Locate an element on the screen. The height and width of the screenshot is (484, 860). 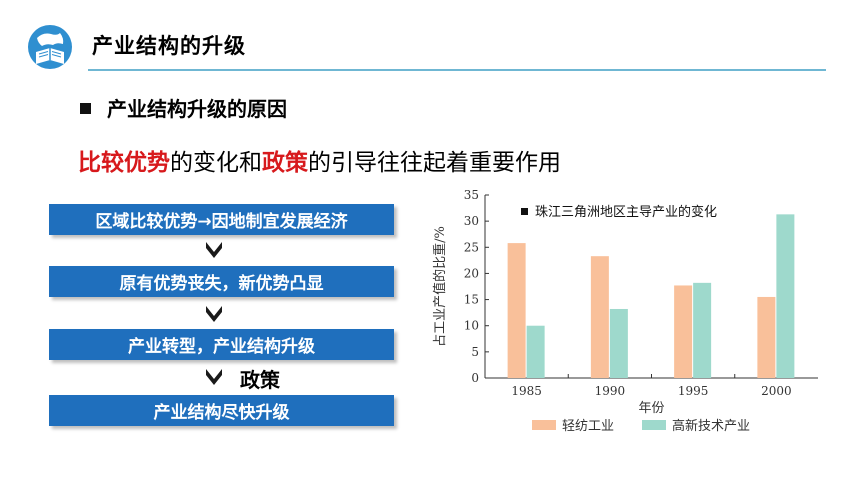
bar-light-textile-1995 is located at coordinates (683, 331).